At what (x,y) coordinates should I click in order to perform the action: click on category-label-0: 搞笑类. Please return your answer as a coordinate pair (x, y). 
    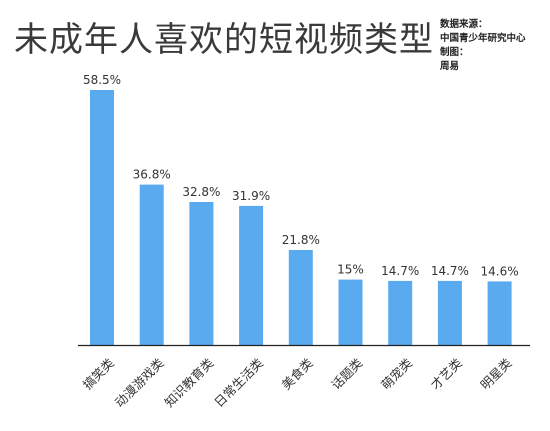
    Looking at the image, I should click on (98, 373).